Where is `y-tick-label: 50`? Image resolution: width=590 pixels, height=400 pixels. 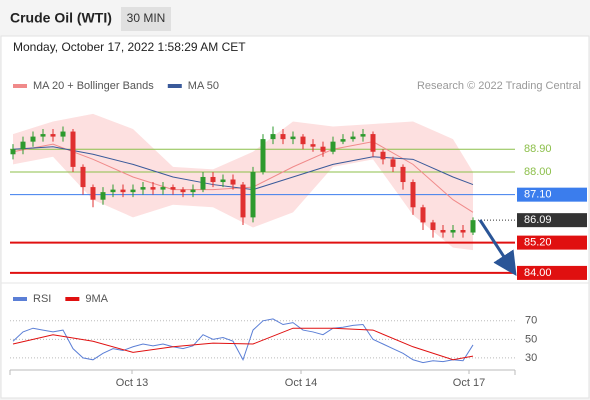
y-tick-label: 50 is located at coordinates (531, 339).